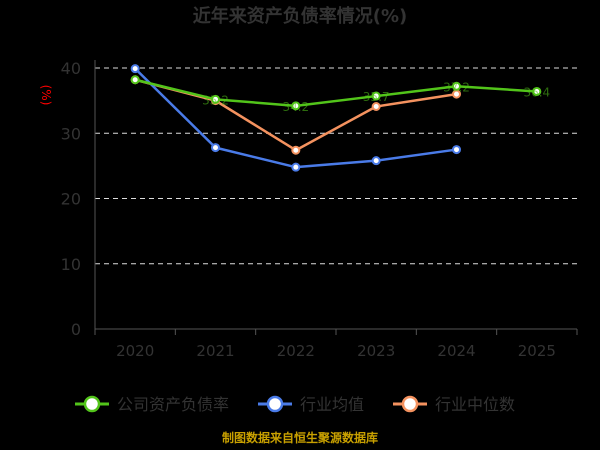 This screenshot has width=600, height=450. I want to click on legend-label: 行业中位数, so click(475, 404).